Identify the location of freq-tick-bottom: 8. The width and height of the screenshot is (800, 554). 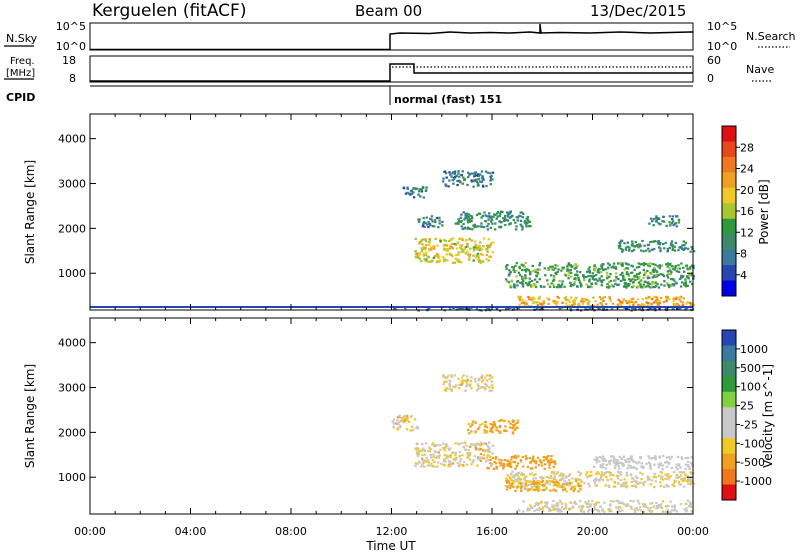
(72, 78).